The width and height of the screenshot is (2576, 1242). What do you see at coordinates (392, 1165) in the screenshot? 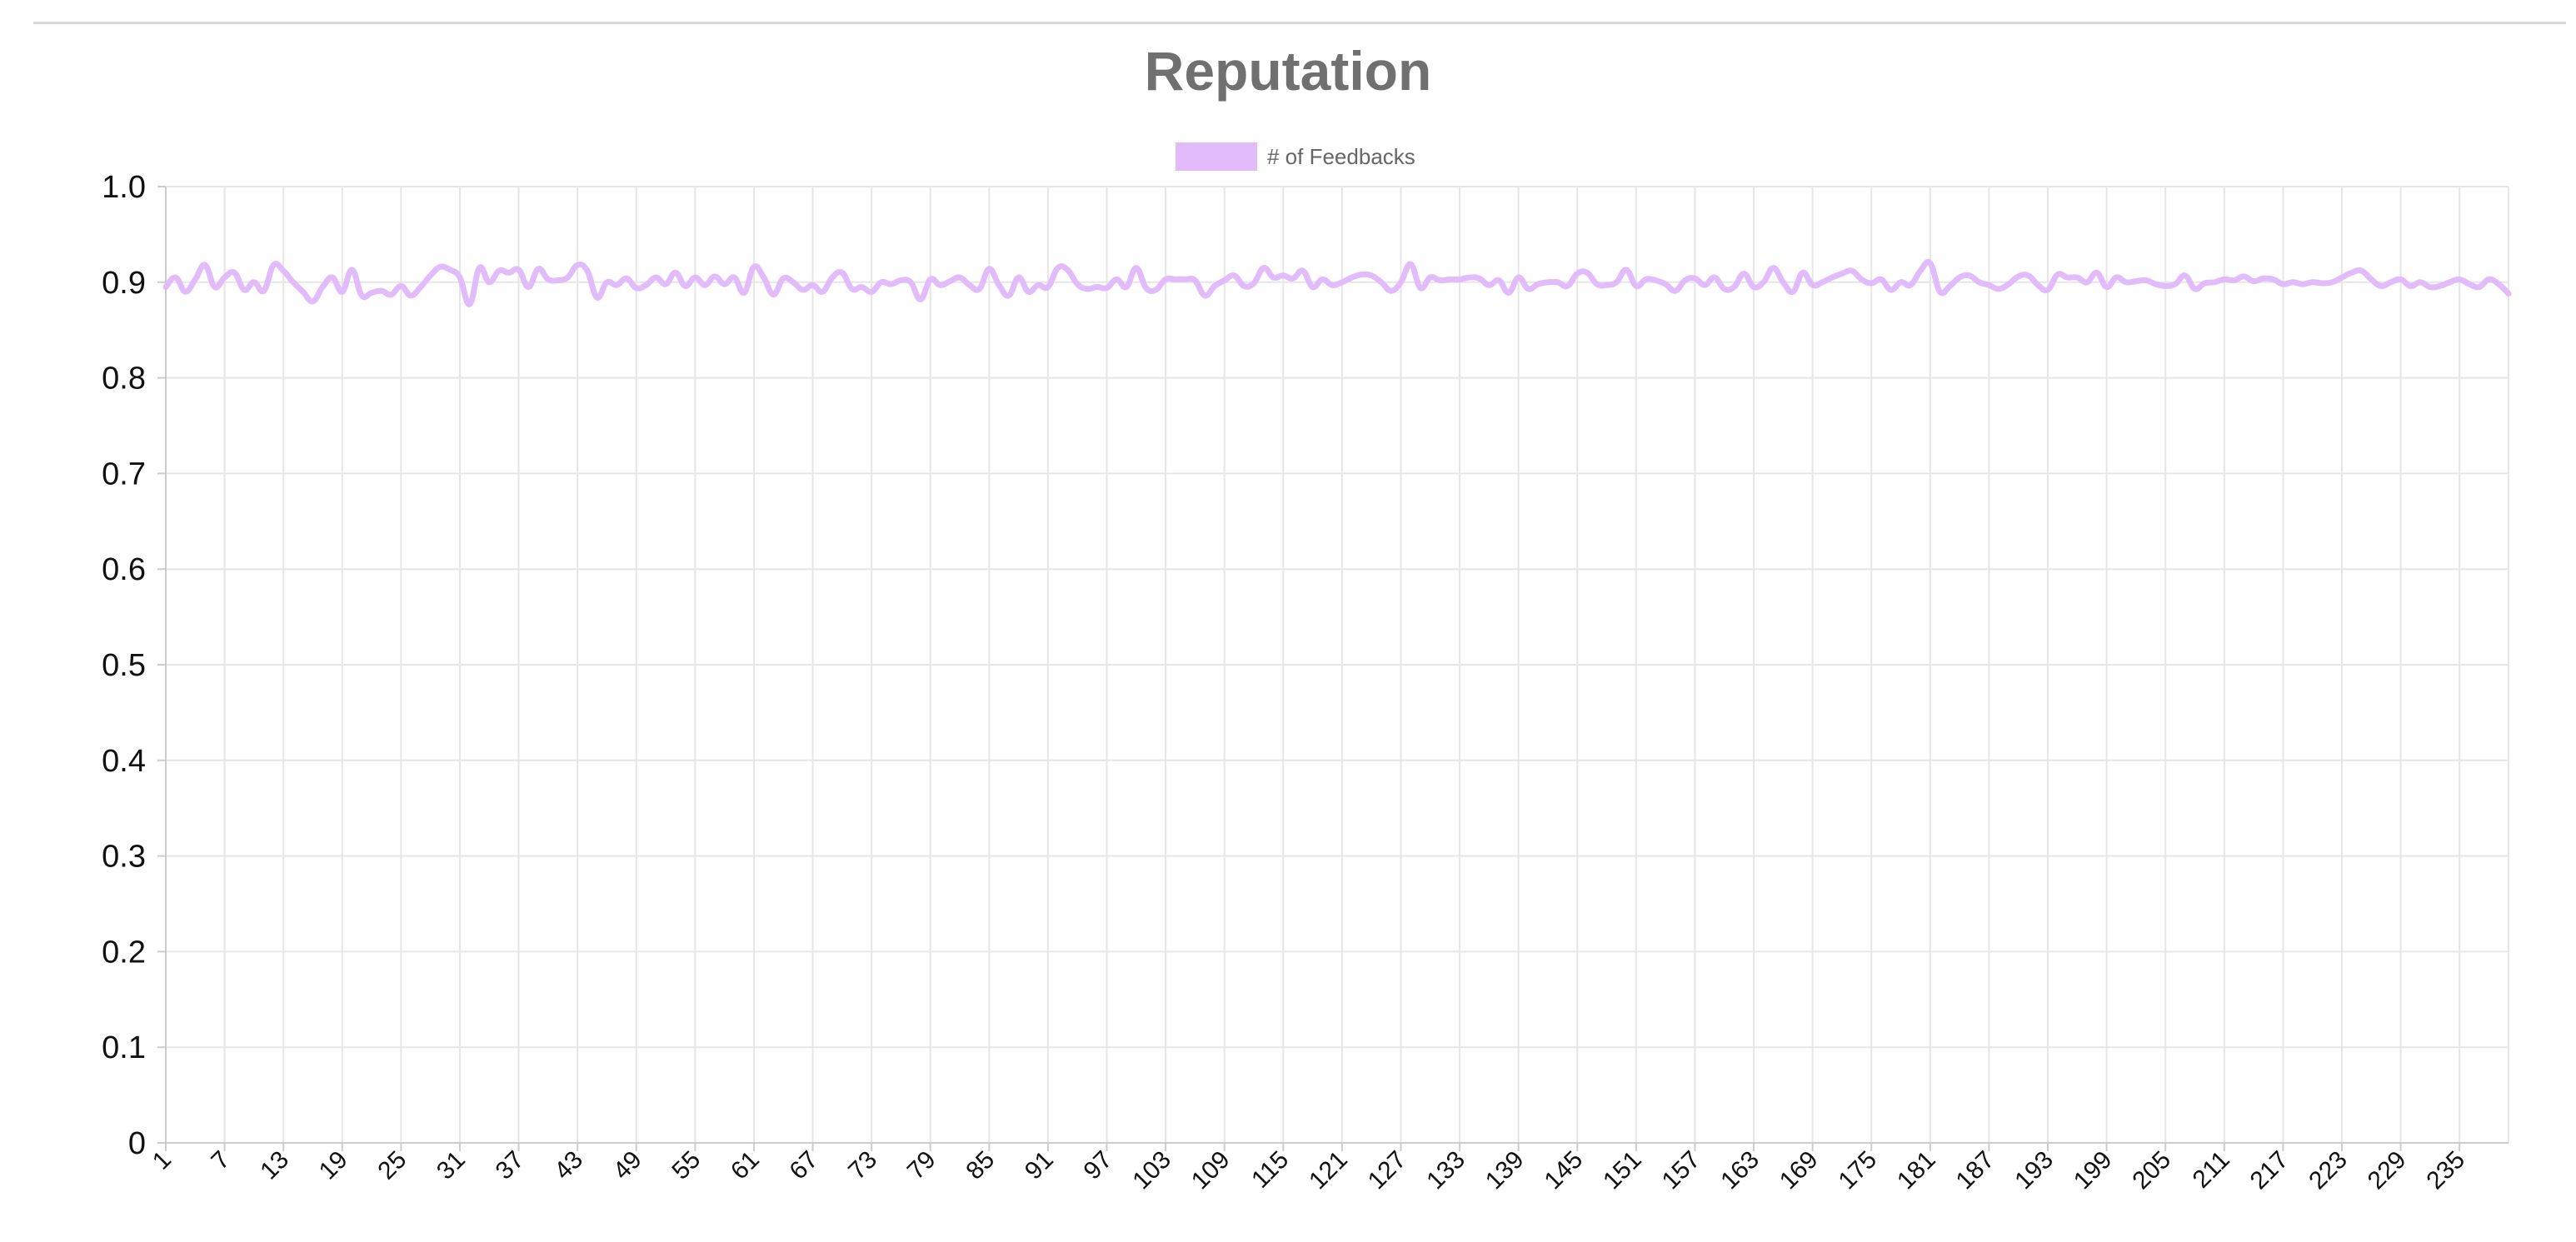
I see `x-tick-label: 25` at bounding box center [392, 1165].